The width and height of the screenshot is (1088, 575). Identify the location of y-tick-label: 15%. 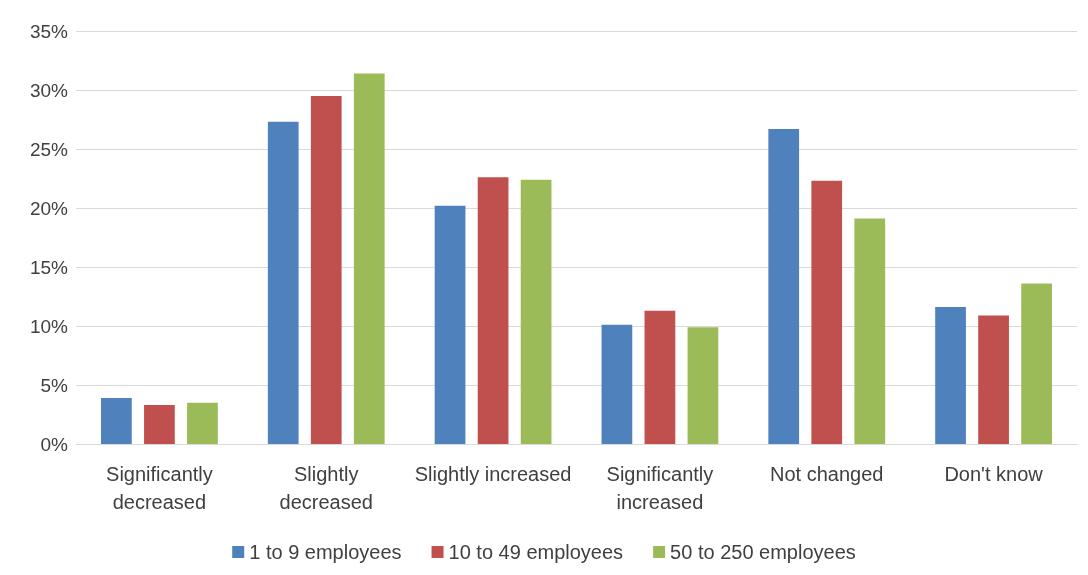
(49, 267).